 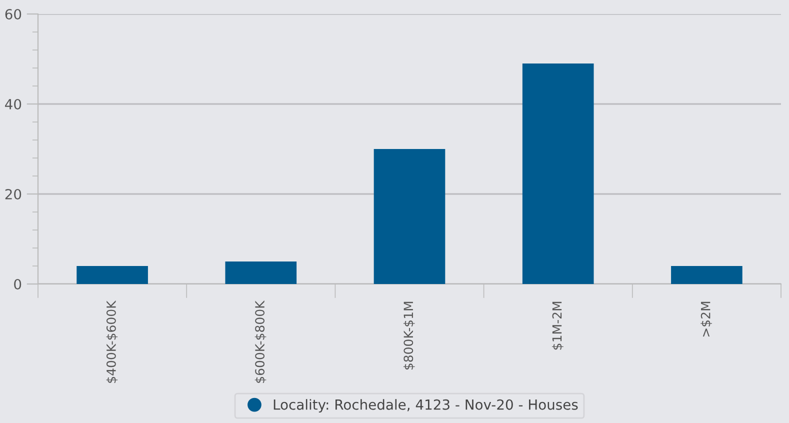 I want to click on y-tick-label: 40, so click(x=13, y=104).